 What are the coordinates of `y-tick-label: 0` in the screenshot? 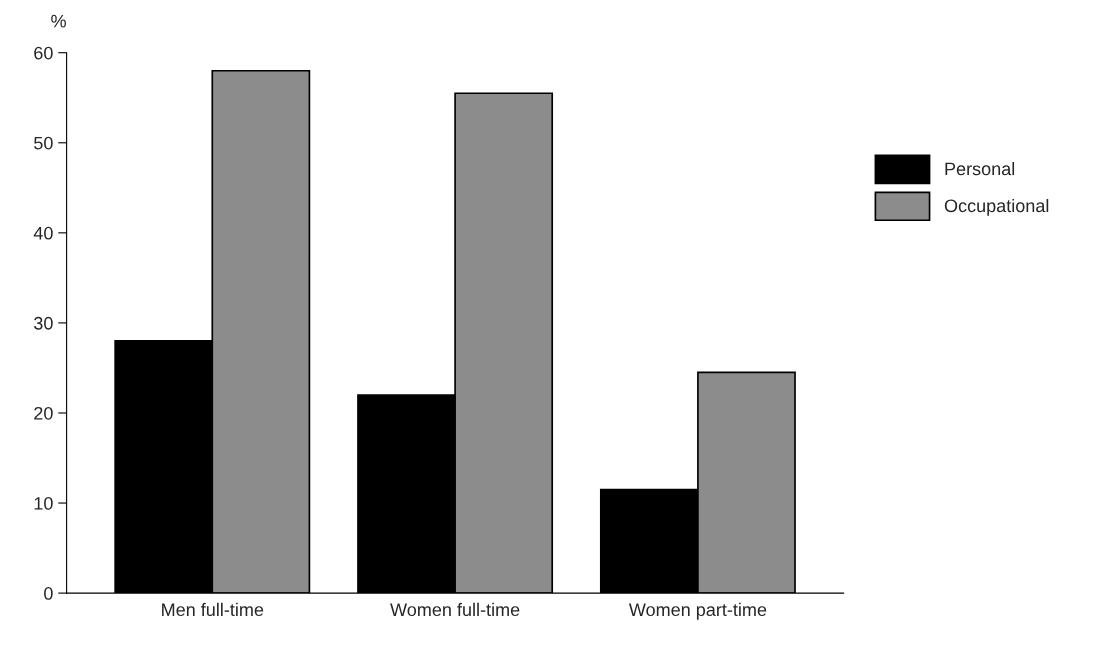 It's located at (48, 593).